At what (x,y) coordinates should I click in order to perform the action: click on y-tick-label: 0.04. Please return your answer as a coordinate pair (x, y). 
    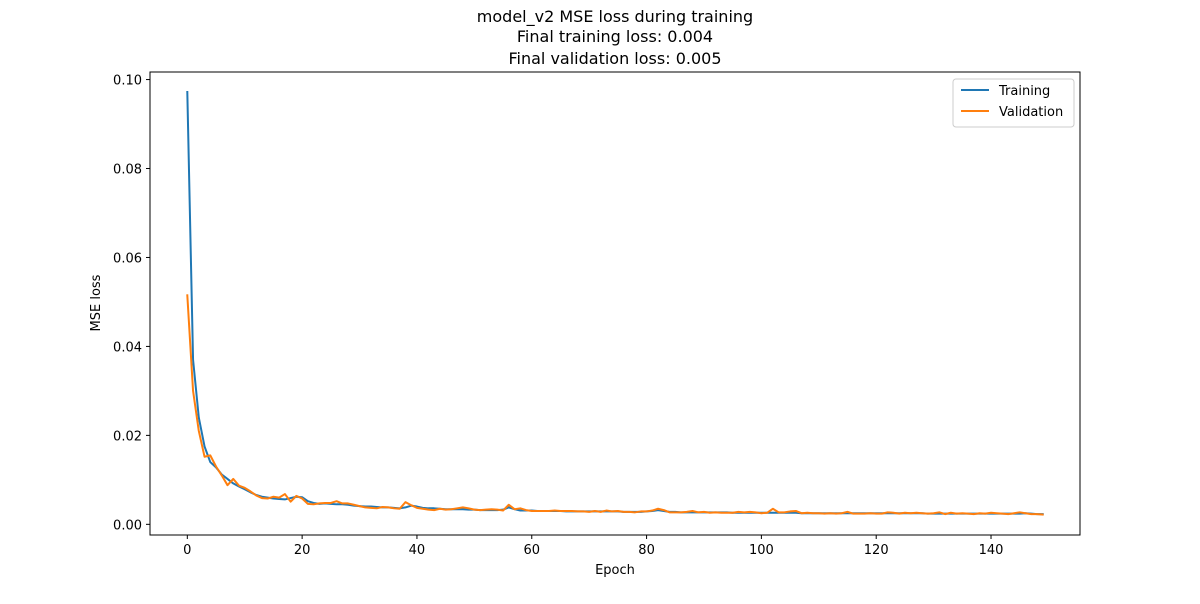
    Looking at the image, I should click on (127, 347).